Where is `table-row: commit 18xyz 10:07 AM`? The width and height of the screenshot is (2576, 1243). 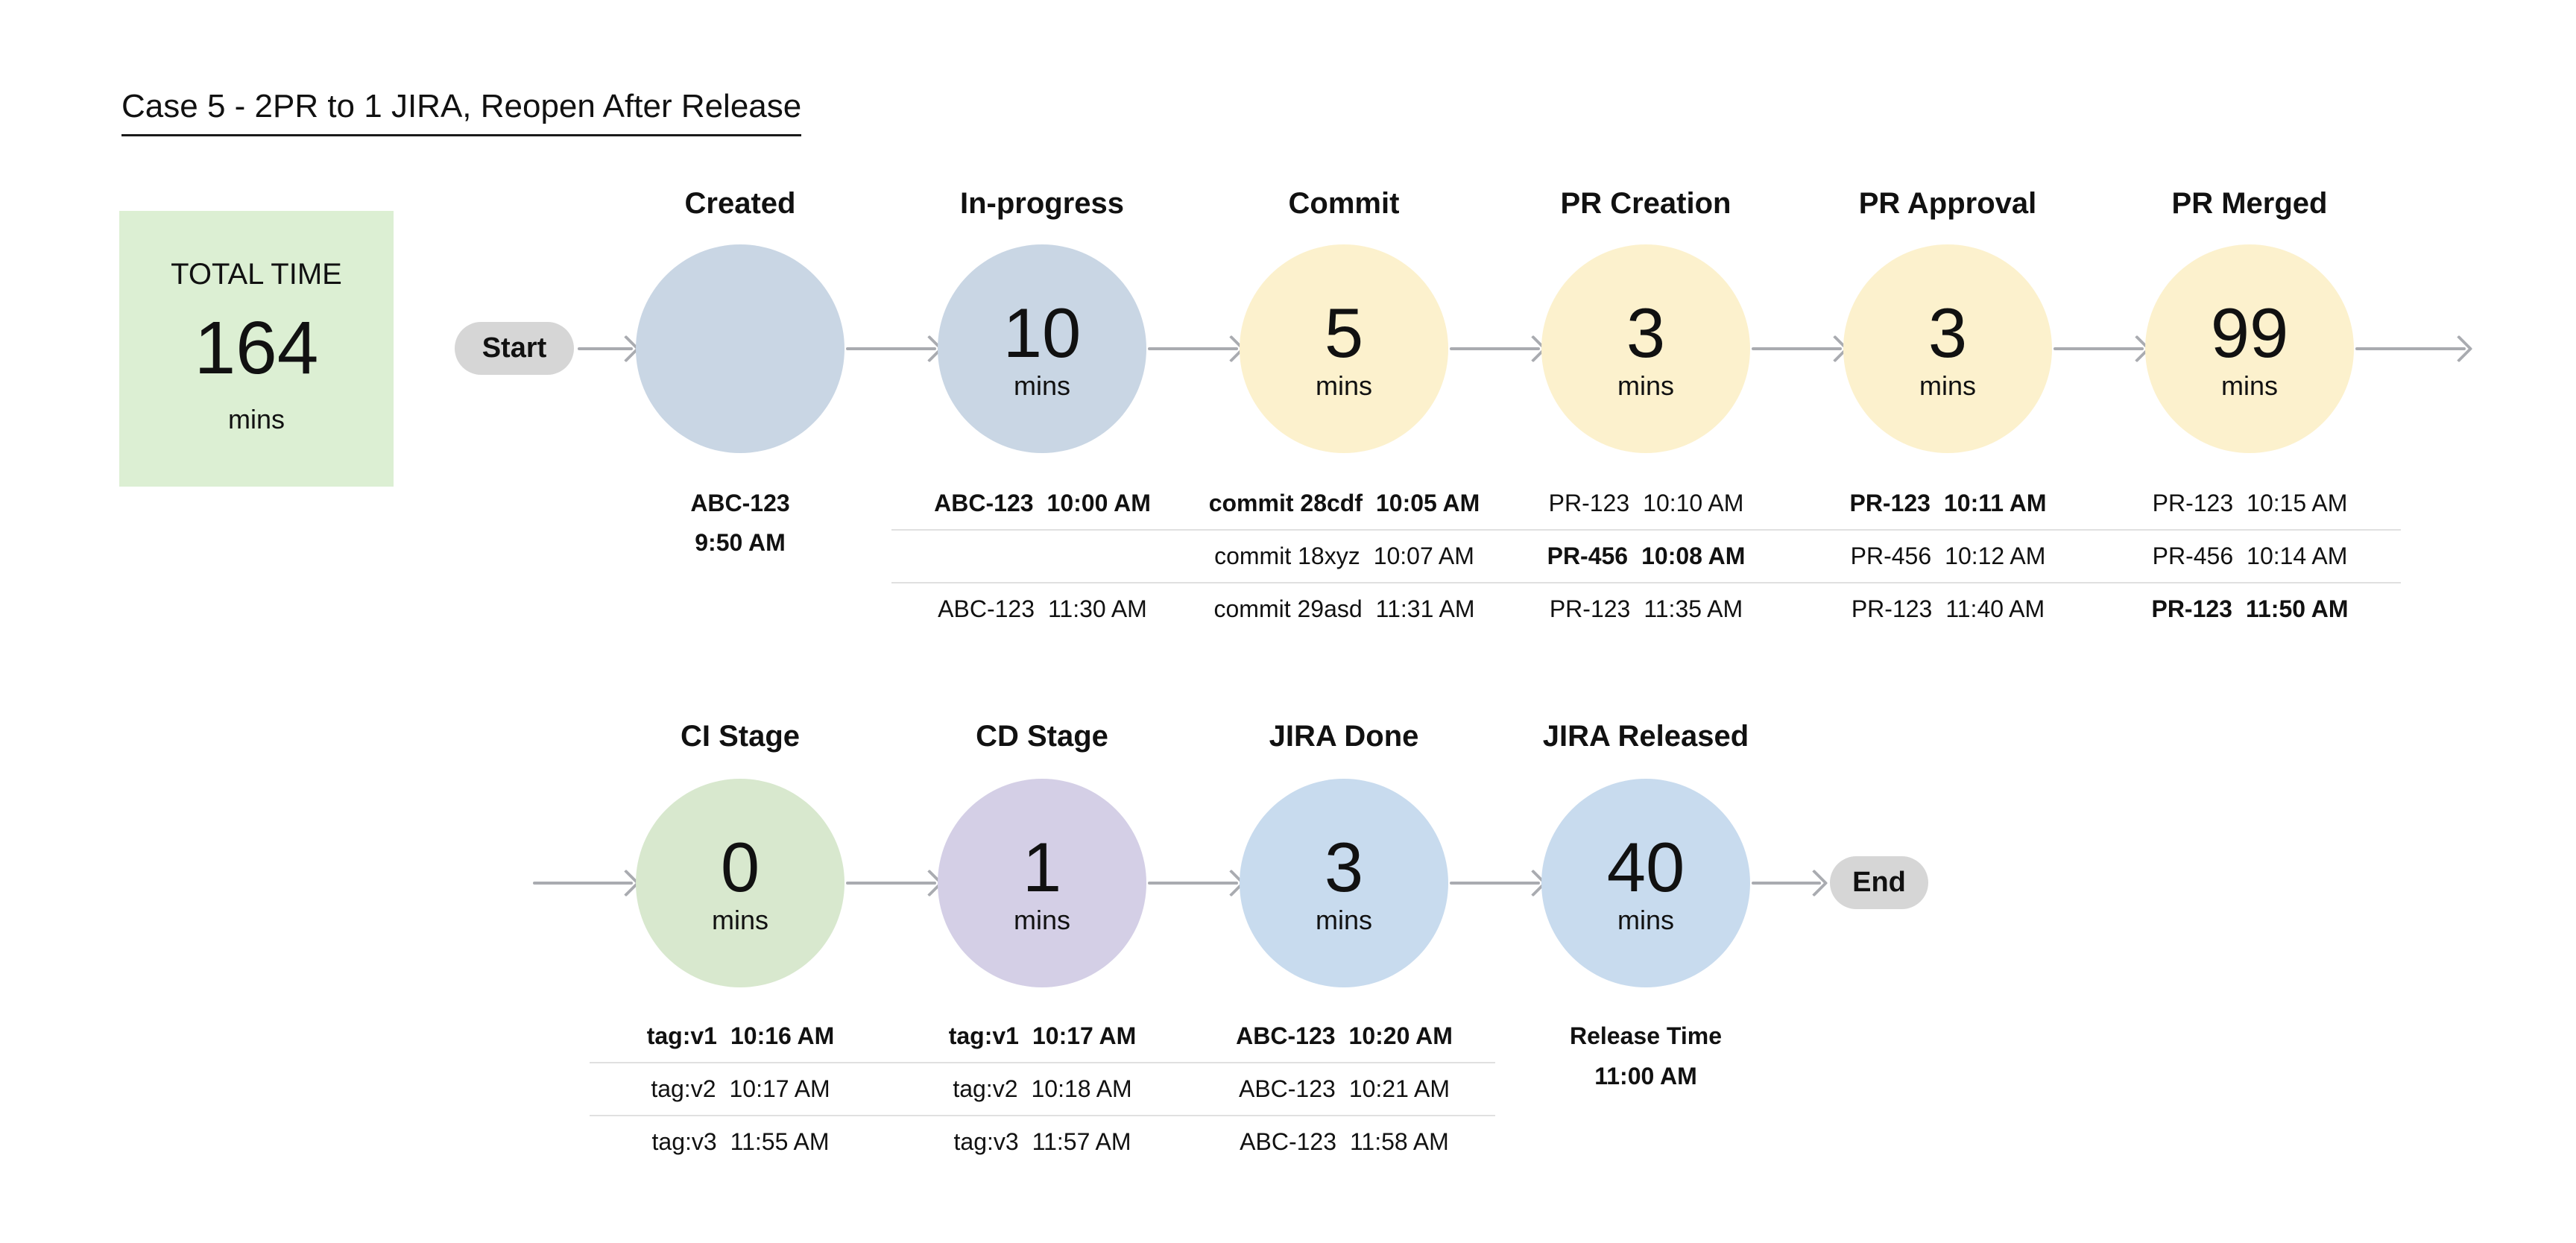
table-row: commit 18xyz 10:07 AM is located at coordinates (1344, 556).